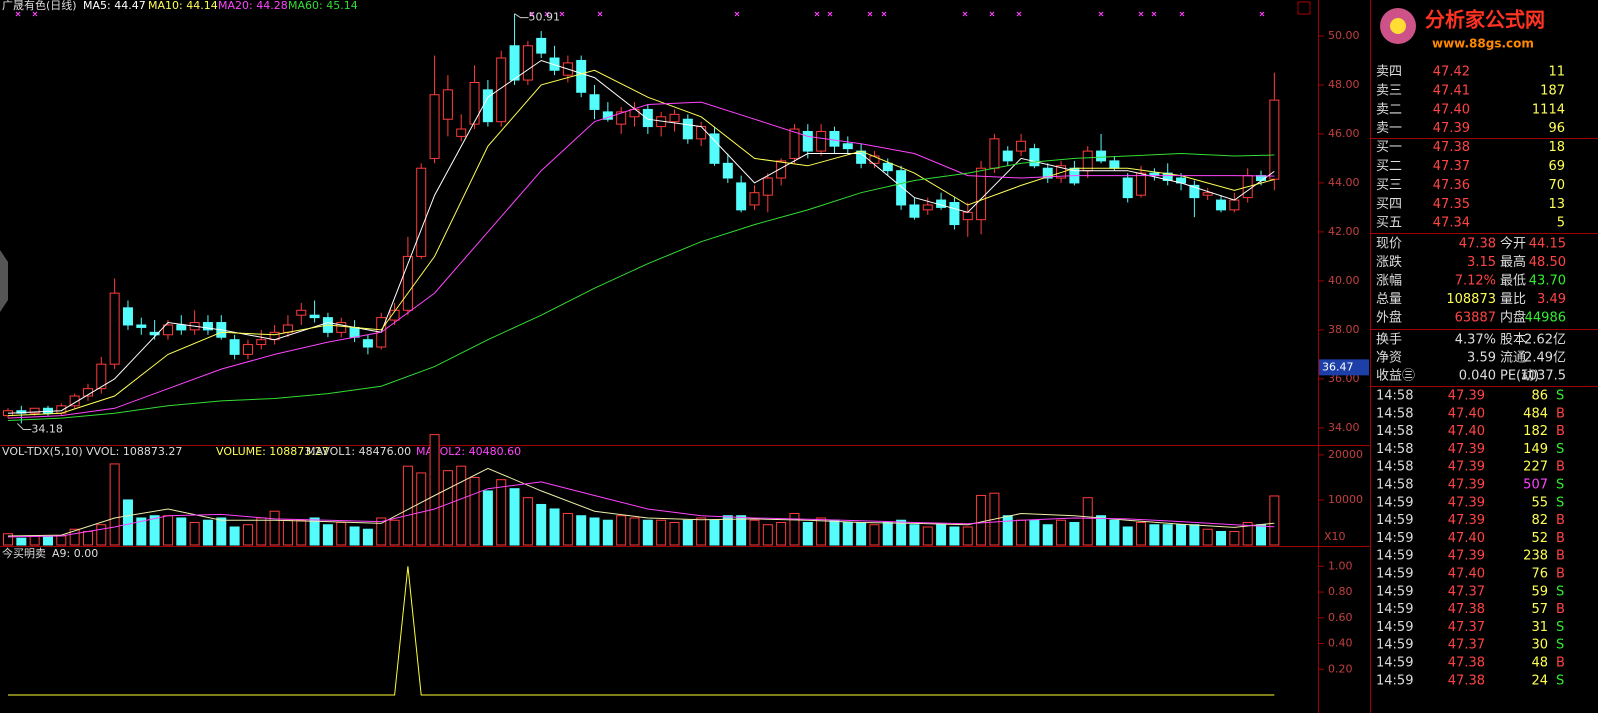 The width and height of the screenshot is (1598, 713). What do you see at coordinates (1344, 427) in the screenshot?
I see `y-tick-label: 34.00` at bounding box center [1344, 427].